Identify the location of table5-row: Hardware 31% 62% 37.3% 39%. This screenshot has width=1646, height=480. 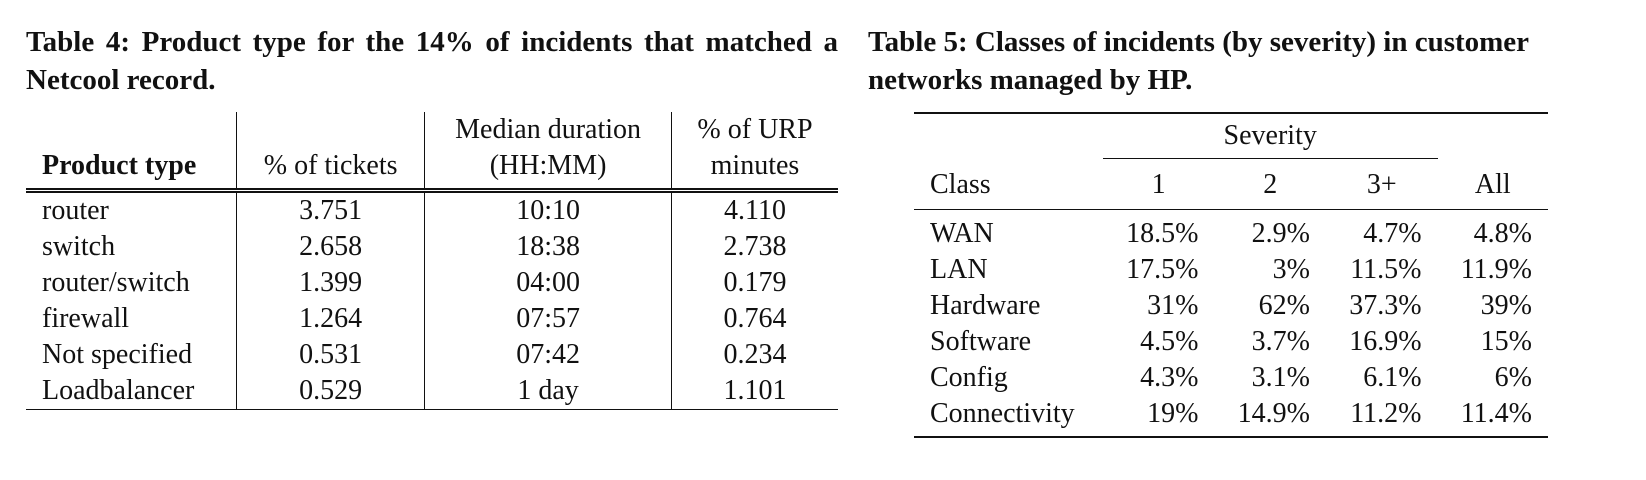
(1231, 306).